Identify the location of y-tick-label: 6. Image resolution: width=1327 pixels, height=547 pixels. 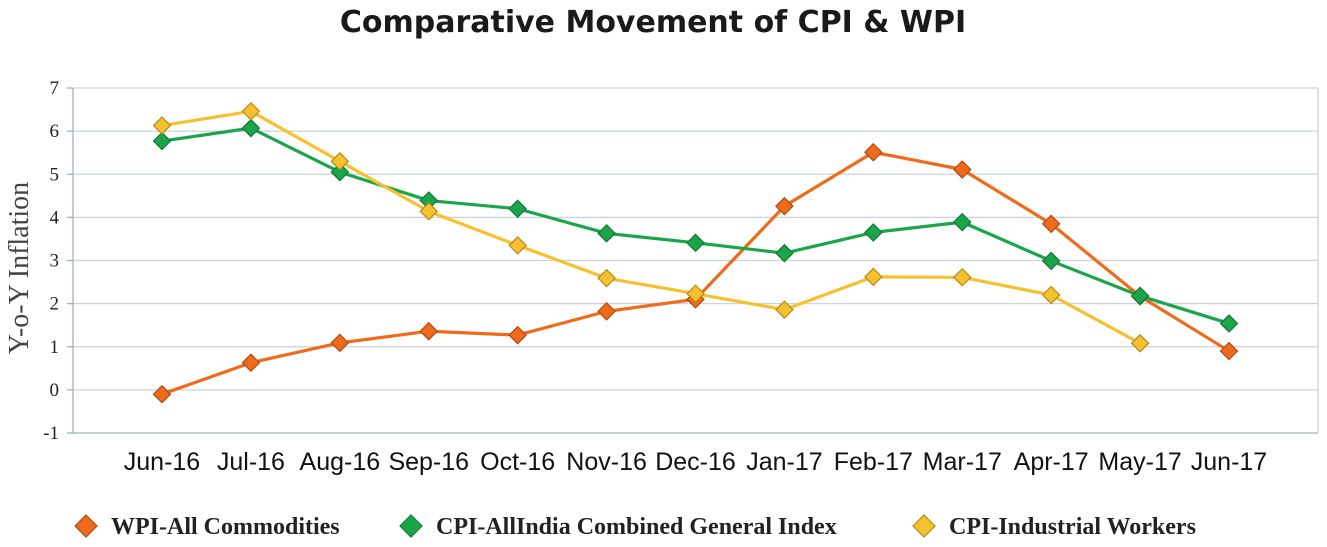
(55, 131).